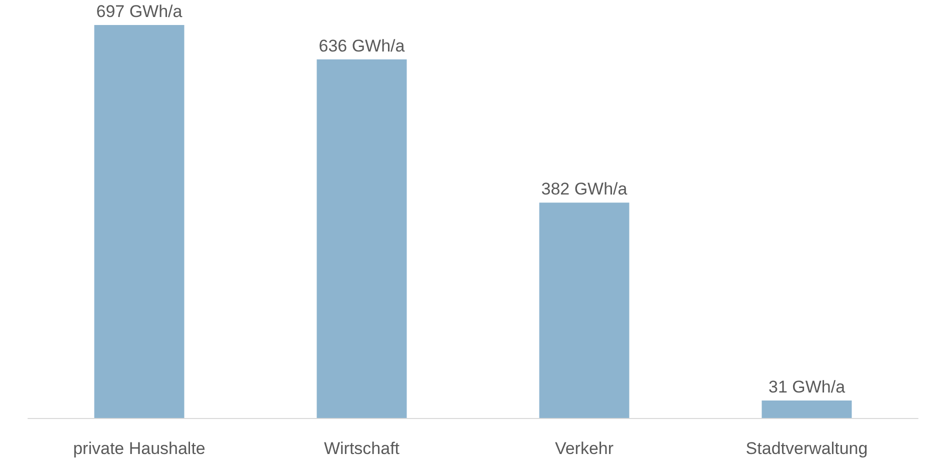 Image resolution: width=936 pixels, height=475 pixels. Describe the element at coordinates (362, 46) in the screenshot. I see `data-label: 636 GWh/a` at that location.